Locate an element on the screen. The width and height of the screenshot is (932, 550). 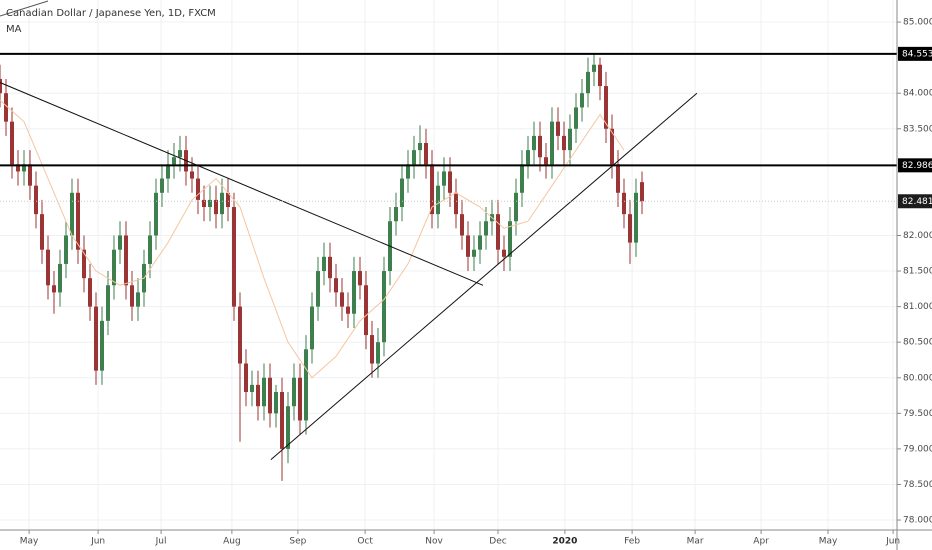
x-tick-label: Nov is located at coordinates (434, 542).